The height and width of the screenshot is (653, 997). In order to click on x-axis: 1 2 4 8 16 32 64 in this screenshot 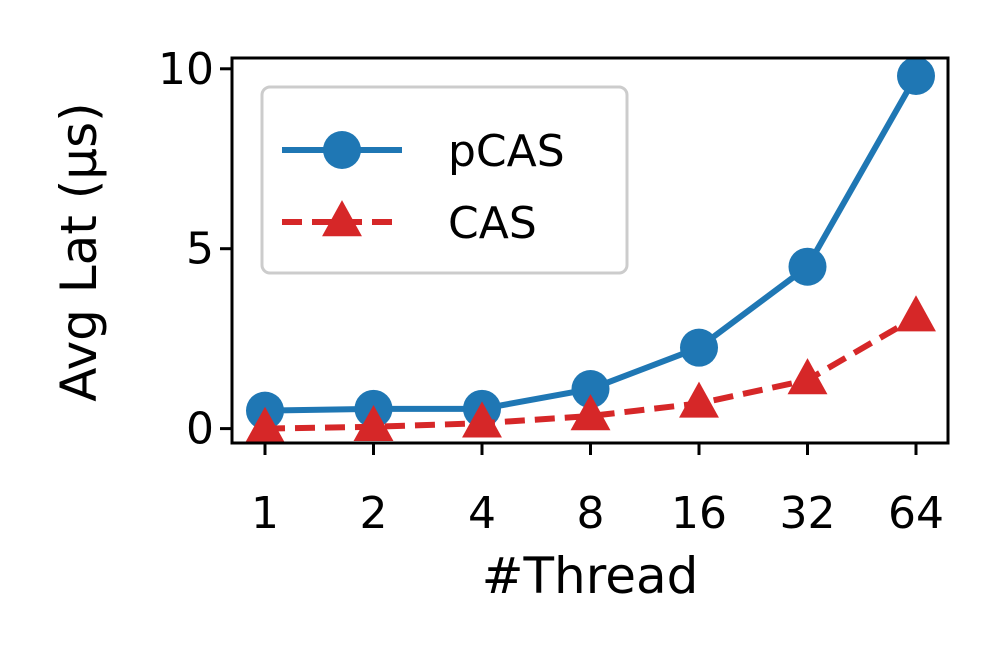, I will do `click(597, 491)`.